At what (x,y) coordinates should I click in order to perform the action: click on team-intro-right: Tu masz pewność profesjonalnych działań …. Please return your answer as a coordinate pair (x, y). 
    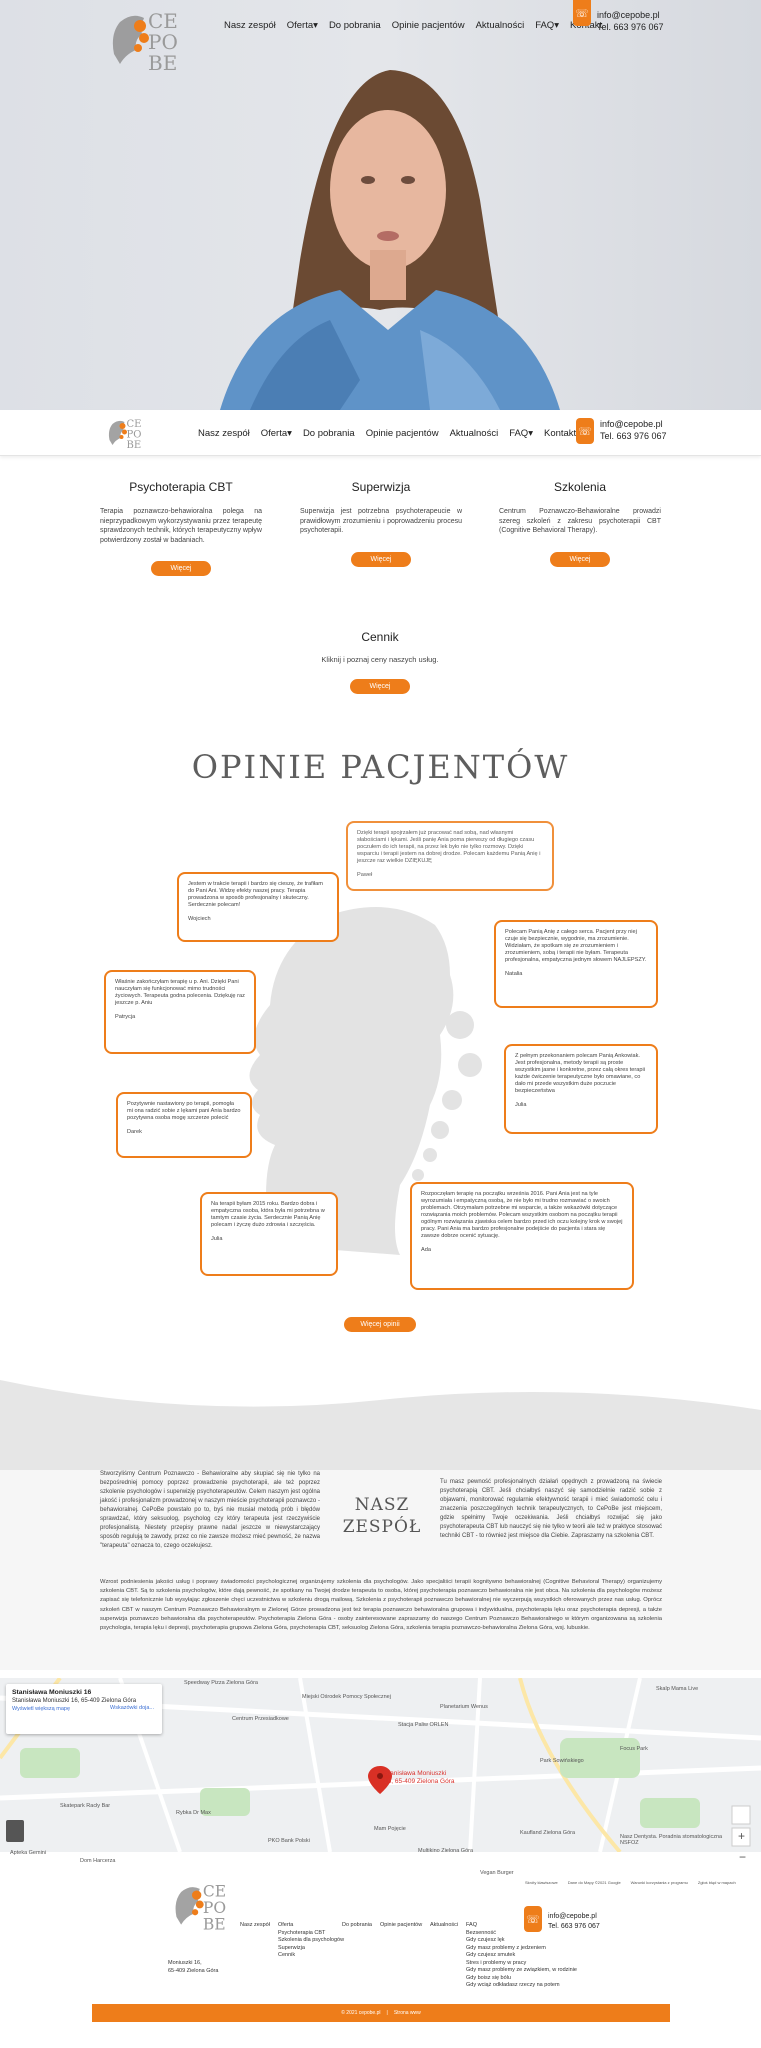
    Looking at the image, I should click on (551, 1509).